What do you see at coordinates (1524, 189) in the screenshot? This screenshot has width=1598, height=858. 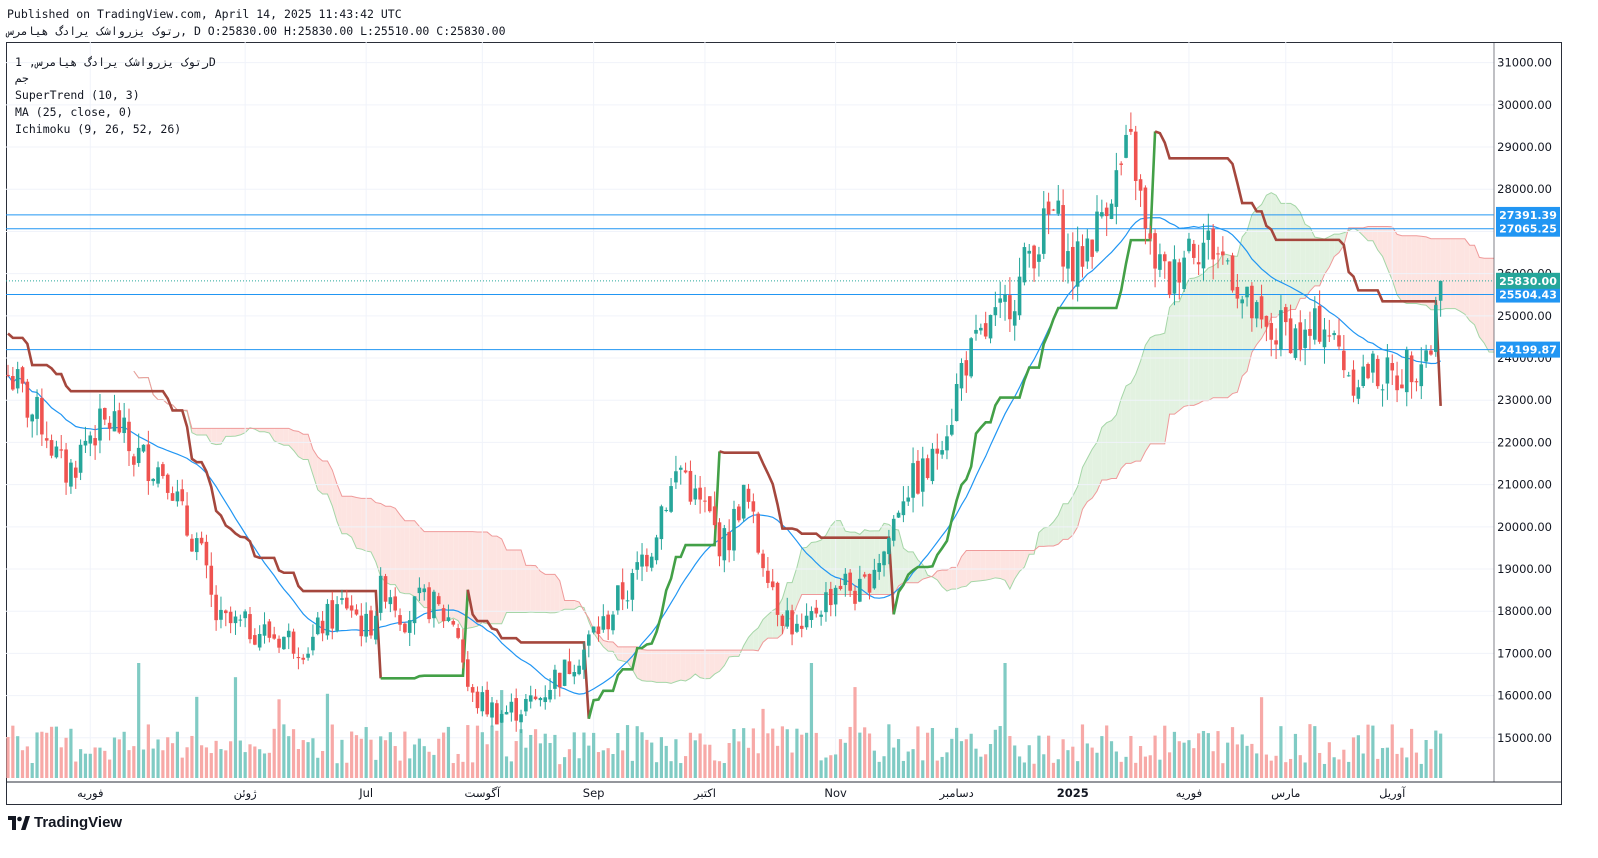 I see `y-tick-label: 28000.00` at bounding box center [1524, 189].